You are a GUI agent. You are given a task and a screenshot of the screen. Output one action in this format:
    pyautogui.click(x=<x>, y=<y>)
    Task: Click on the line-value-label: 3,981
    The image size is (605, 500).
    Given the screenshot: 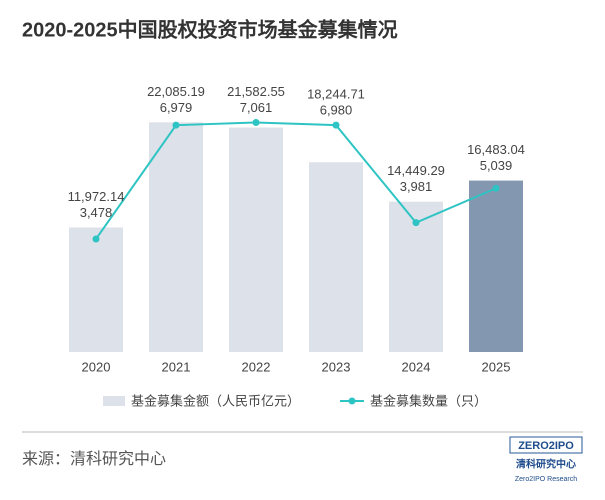 What is the action you would take?
    pyautogui.click(x=416, y=186)
    